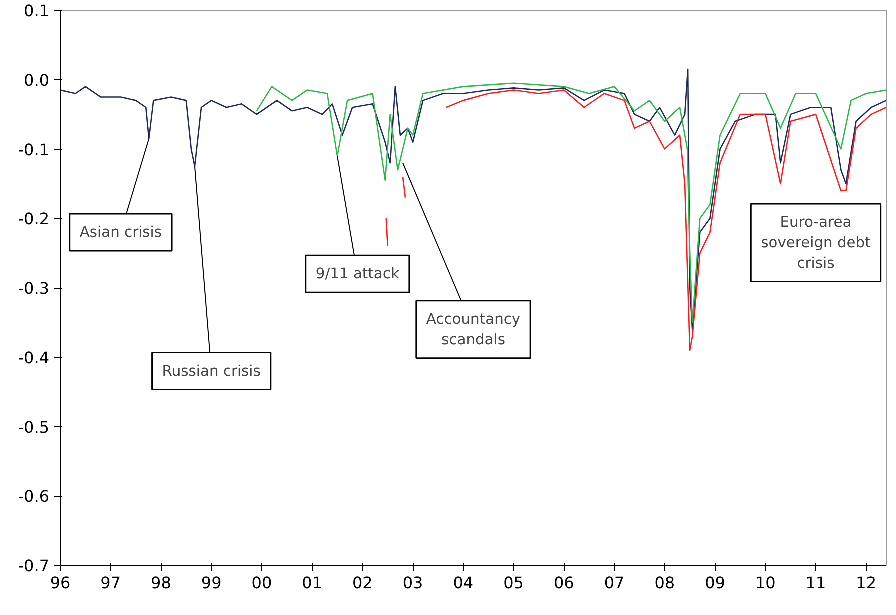  Describe the element at coordinates (34, 427) in the screenshot. I see `y-tick-label: -0.5` at that location.